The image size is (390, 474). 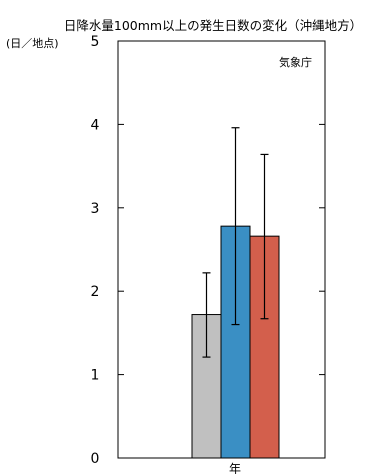 What do you see at coordinates (95, 125) in the screenshot?
I see `y-tick-label: 4` at bounding box center [95, 125].